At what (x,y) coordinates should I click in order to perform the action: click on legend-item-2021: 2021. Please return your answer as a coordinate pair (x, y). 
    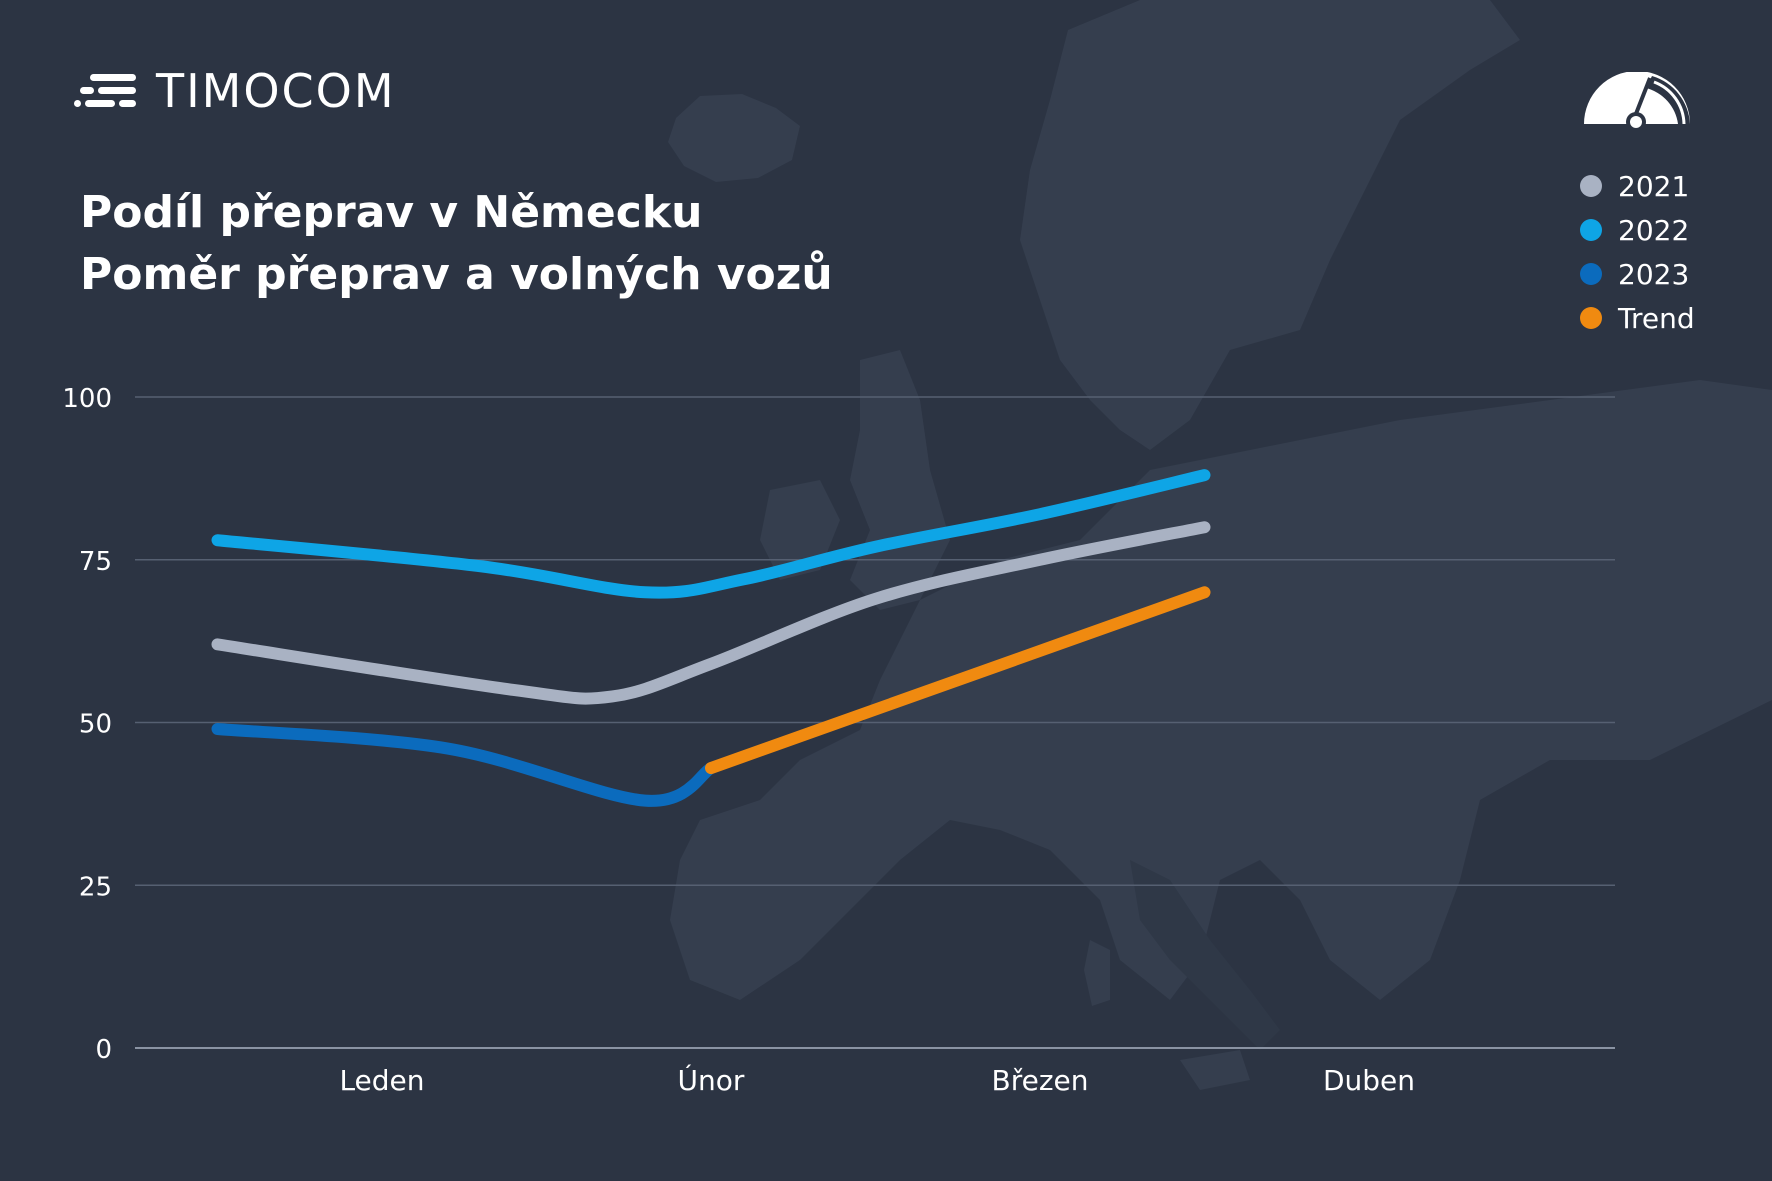
    Looking at the image, I should click on (1637, 186).